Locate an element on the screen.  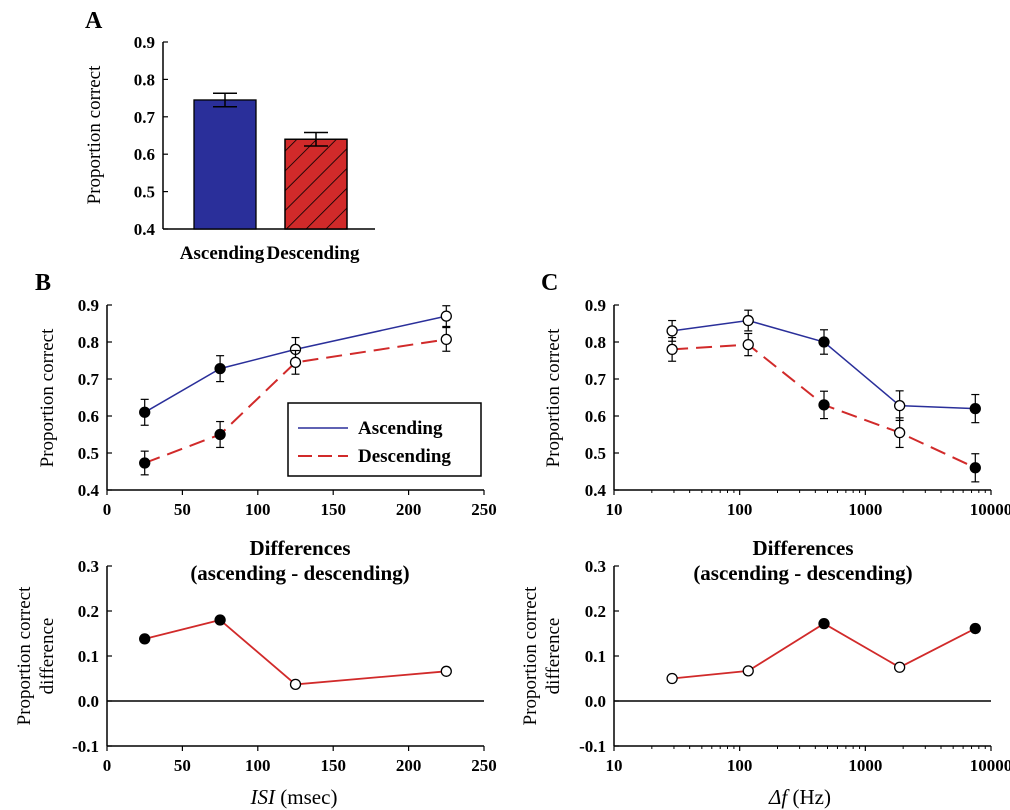
legend: Ascending Descending is located at coordinates (384, 439).